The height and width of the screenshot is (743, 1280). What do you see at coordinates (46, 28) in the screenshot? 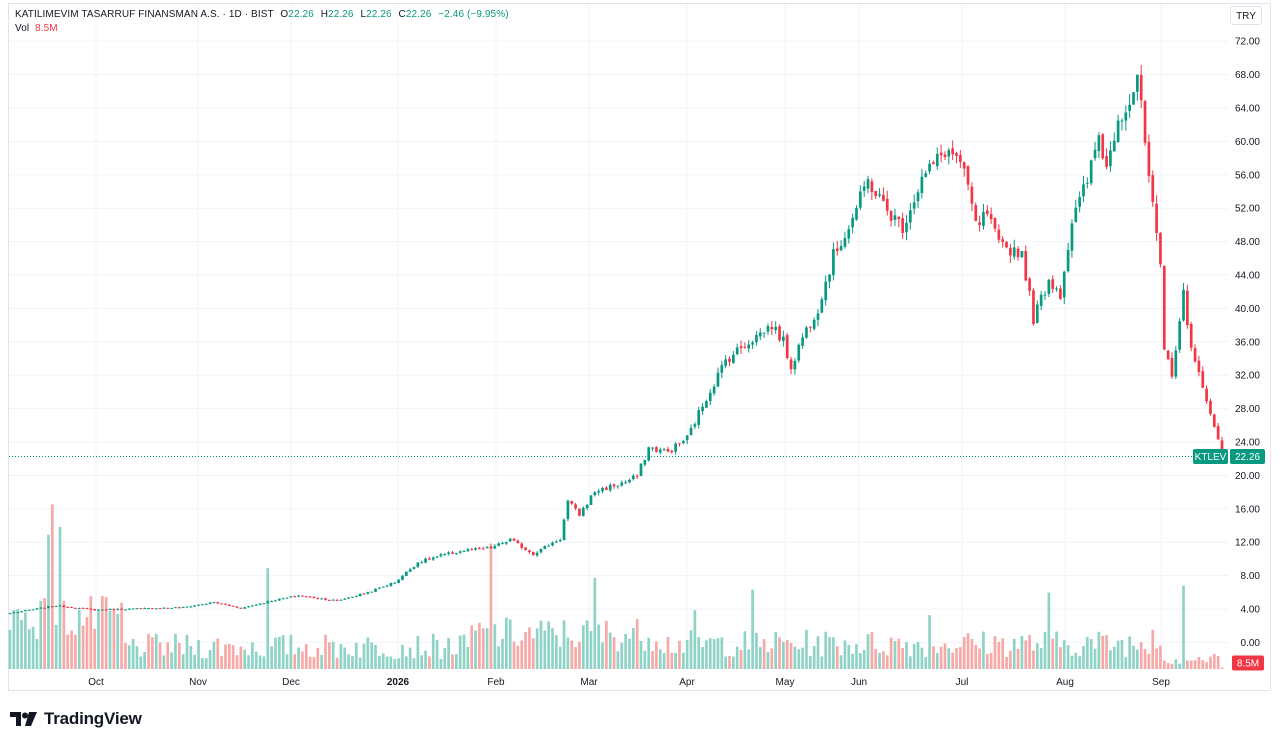
I see `legend-volume-value: 8.5M` at bounding box center [46, 28].